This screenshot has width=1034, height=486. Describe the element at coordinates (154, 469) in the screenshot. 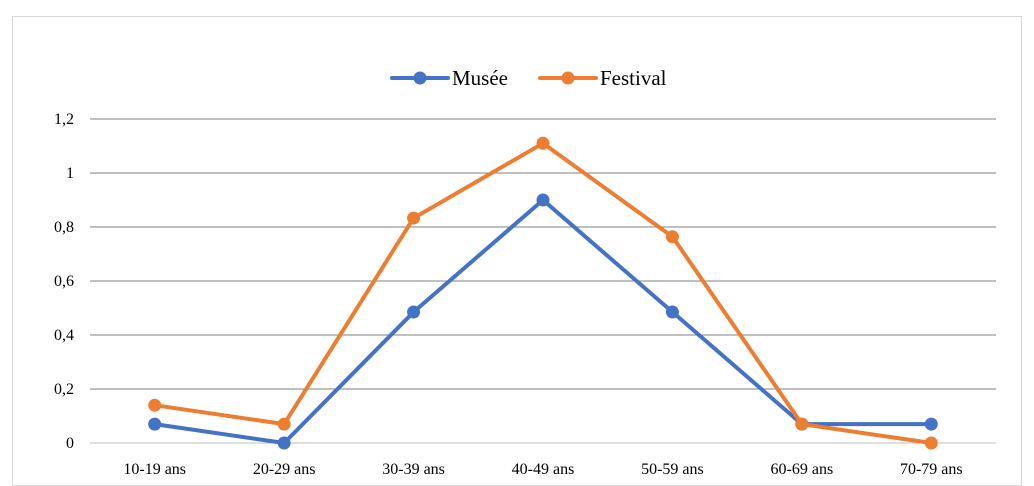

I see `x-tick-label: 10-19 ans` at that location.